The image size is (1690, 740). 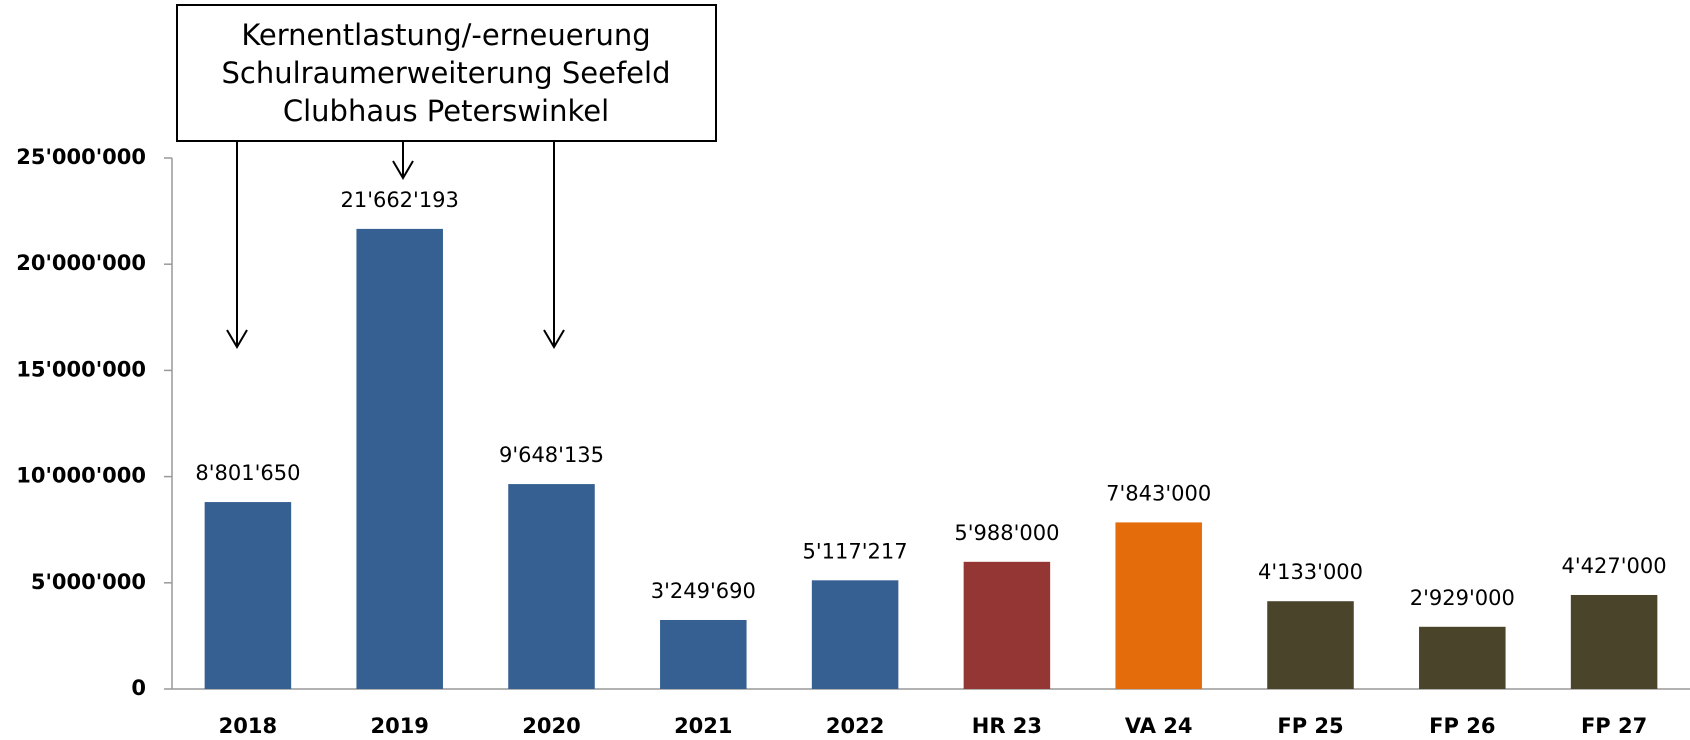 I want to click on annotation-line: Schulraumerweiterung Seefeld, so click(x=445, y=73).